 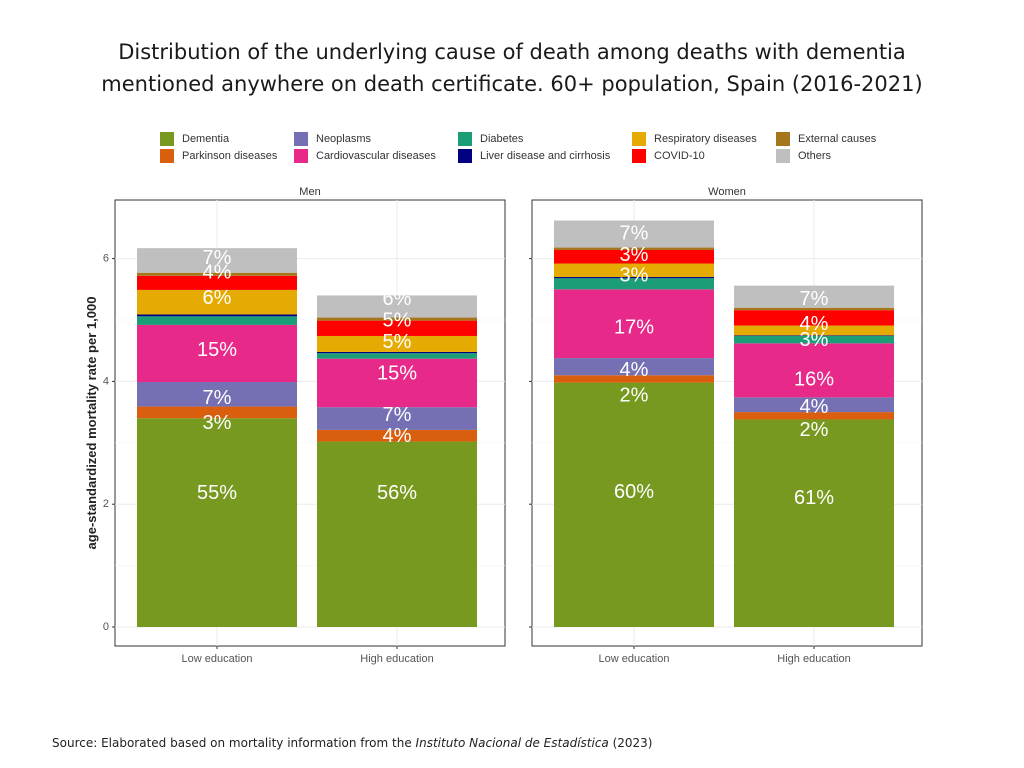 What do you see at coordinates (634, 492) in the screenshot?
I see `data-label-women-low-education: 60%` at bounding box center [634, 492].